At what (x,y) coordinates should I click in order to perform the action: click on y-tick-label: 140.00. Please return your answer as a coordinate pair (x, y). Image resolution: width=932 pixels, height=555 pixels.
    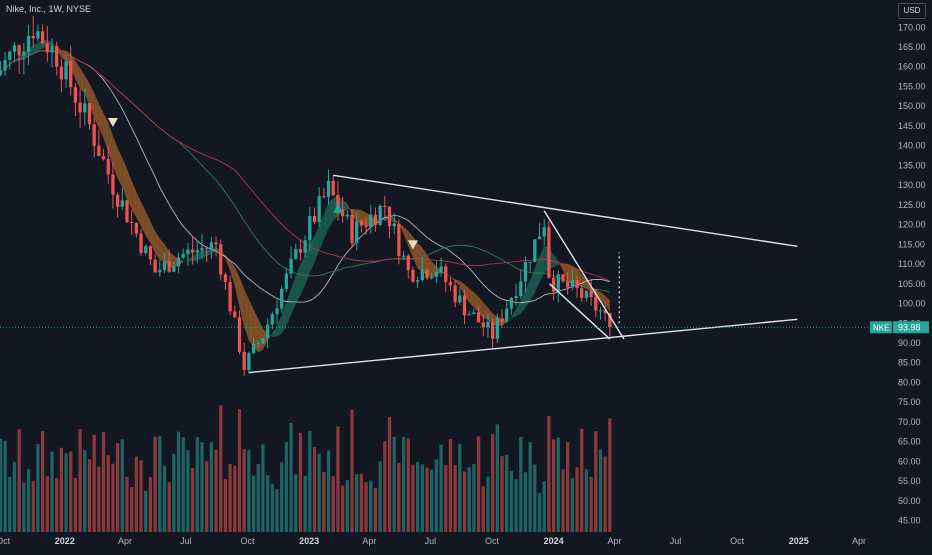
    Looking at the image, I should click on (912, 146).